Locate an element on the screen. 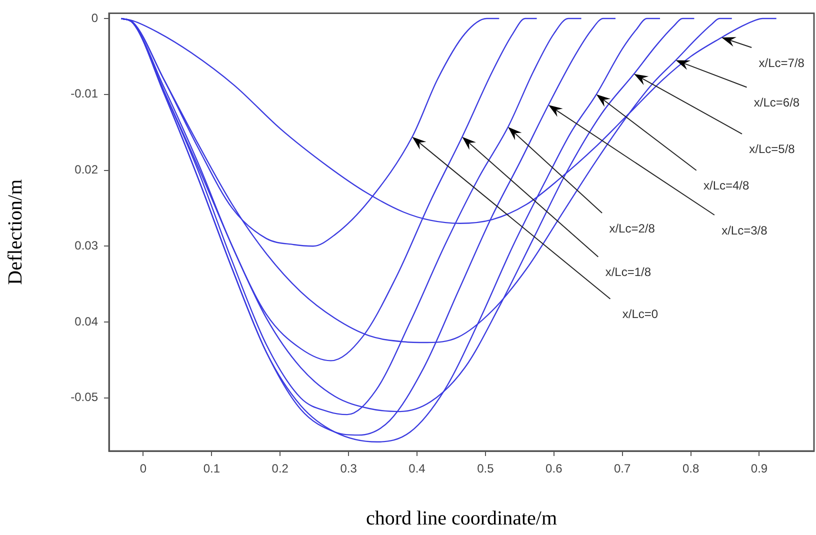  annotation: x/Lc=2/8 is located at coordinates (632, 228).